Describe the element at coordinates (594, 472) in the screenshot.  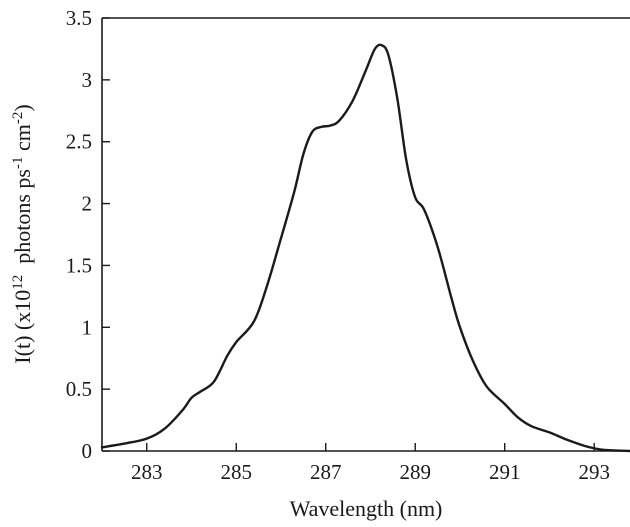
I see `x-tick-label: 293` at that location.